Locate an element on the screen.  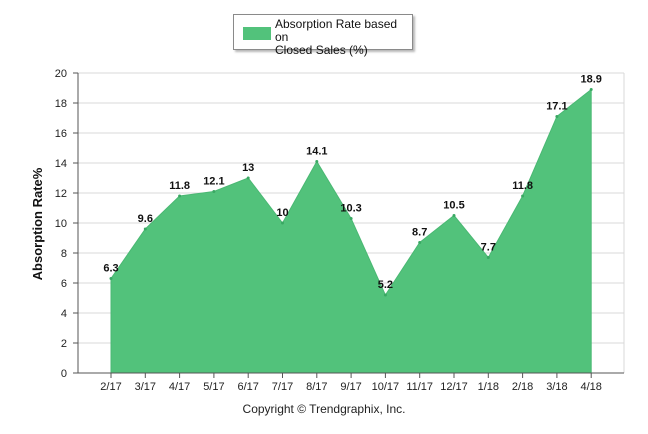
data-label-9/17: 10.3 is located at coordinates (350, 209).